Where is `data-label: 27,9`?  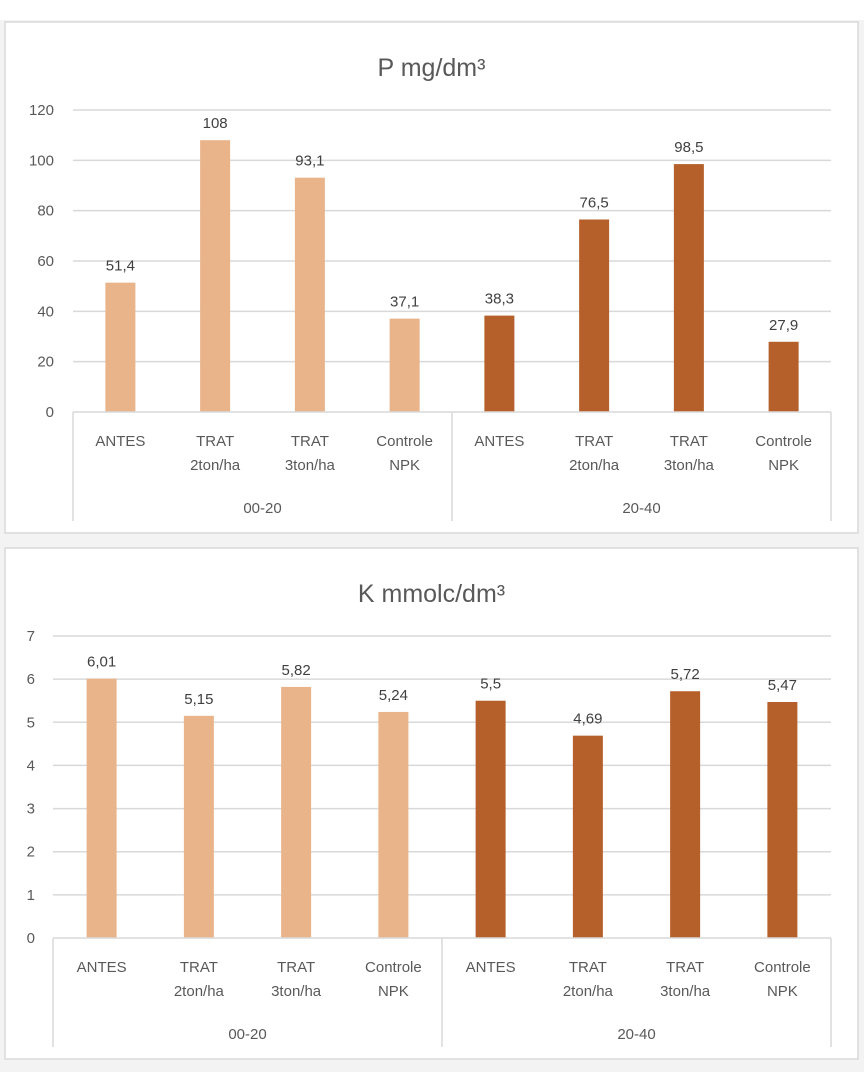
data-label: 27,9 is located at coordinates (783, 325).